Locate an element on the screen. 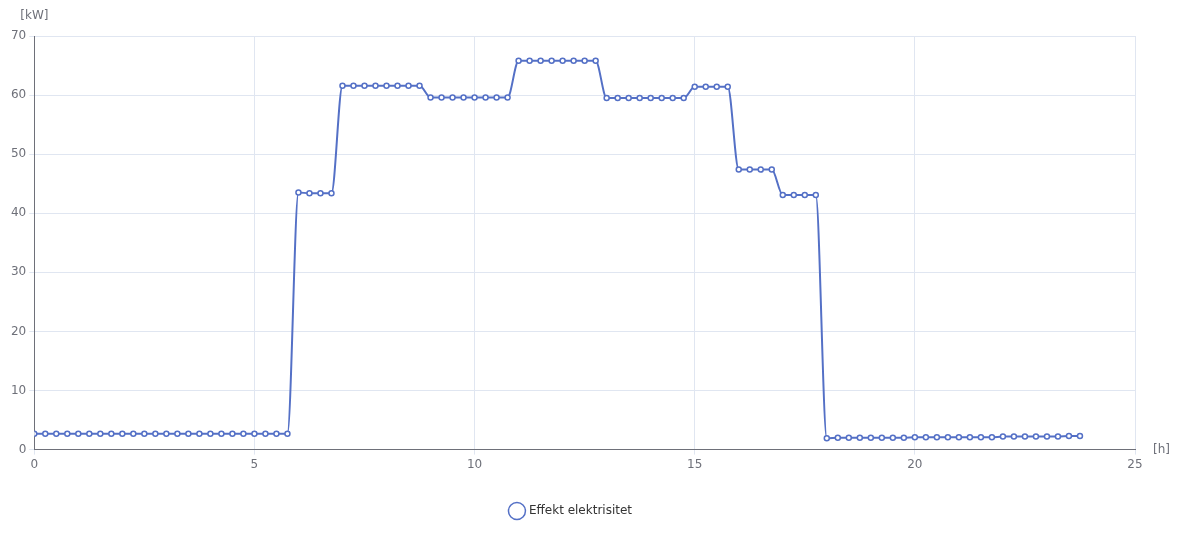 The height and width of the screenshot is (535, 1177). y-tick-label: 30 is located at coordinates (18, 271).